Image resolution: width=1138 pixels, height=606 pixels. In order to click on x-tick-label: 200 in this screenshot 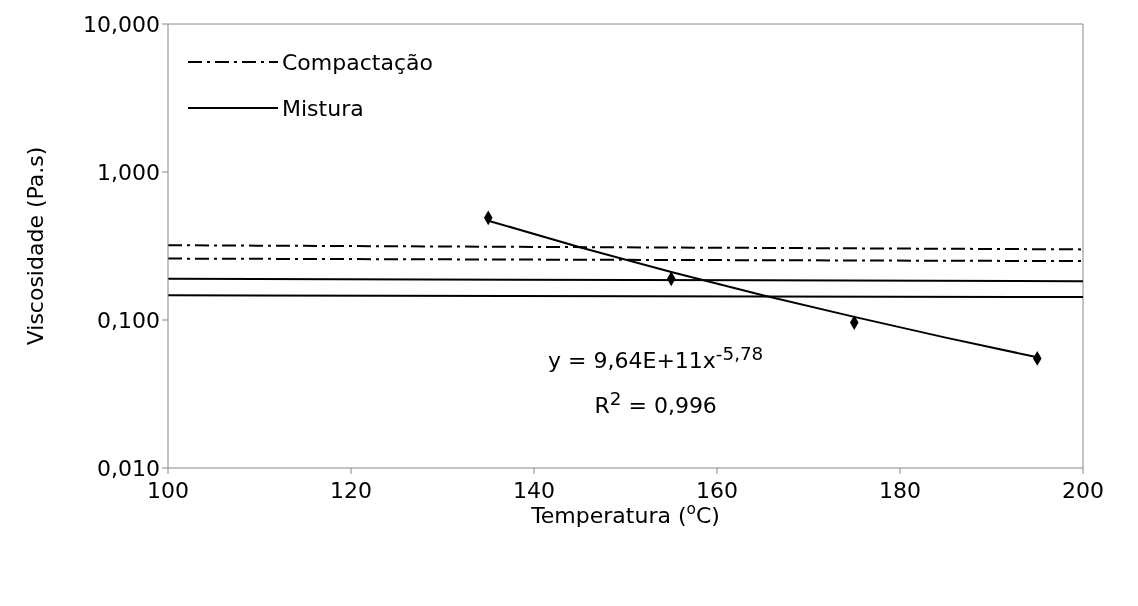, I will do `click(1083, 490)`.